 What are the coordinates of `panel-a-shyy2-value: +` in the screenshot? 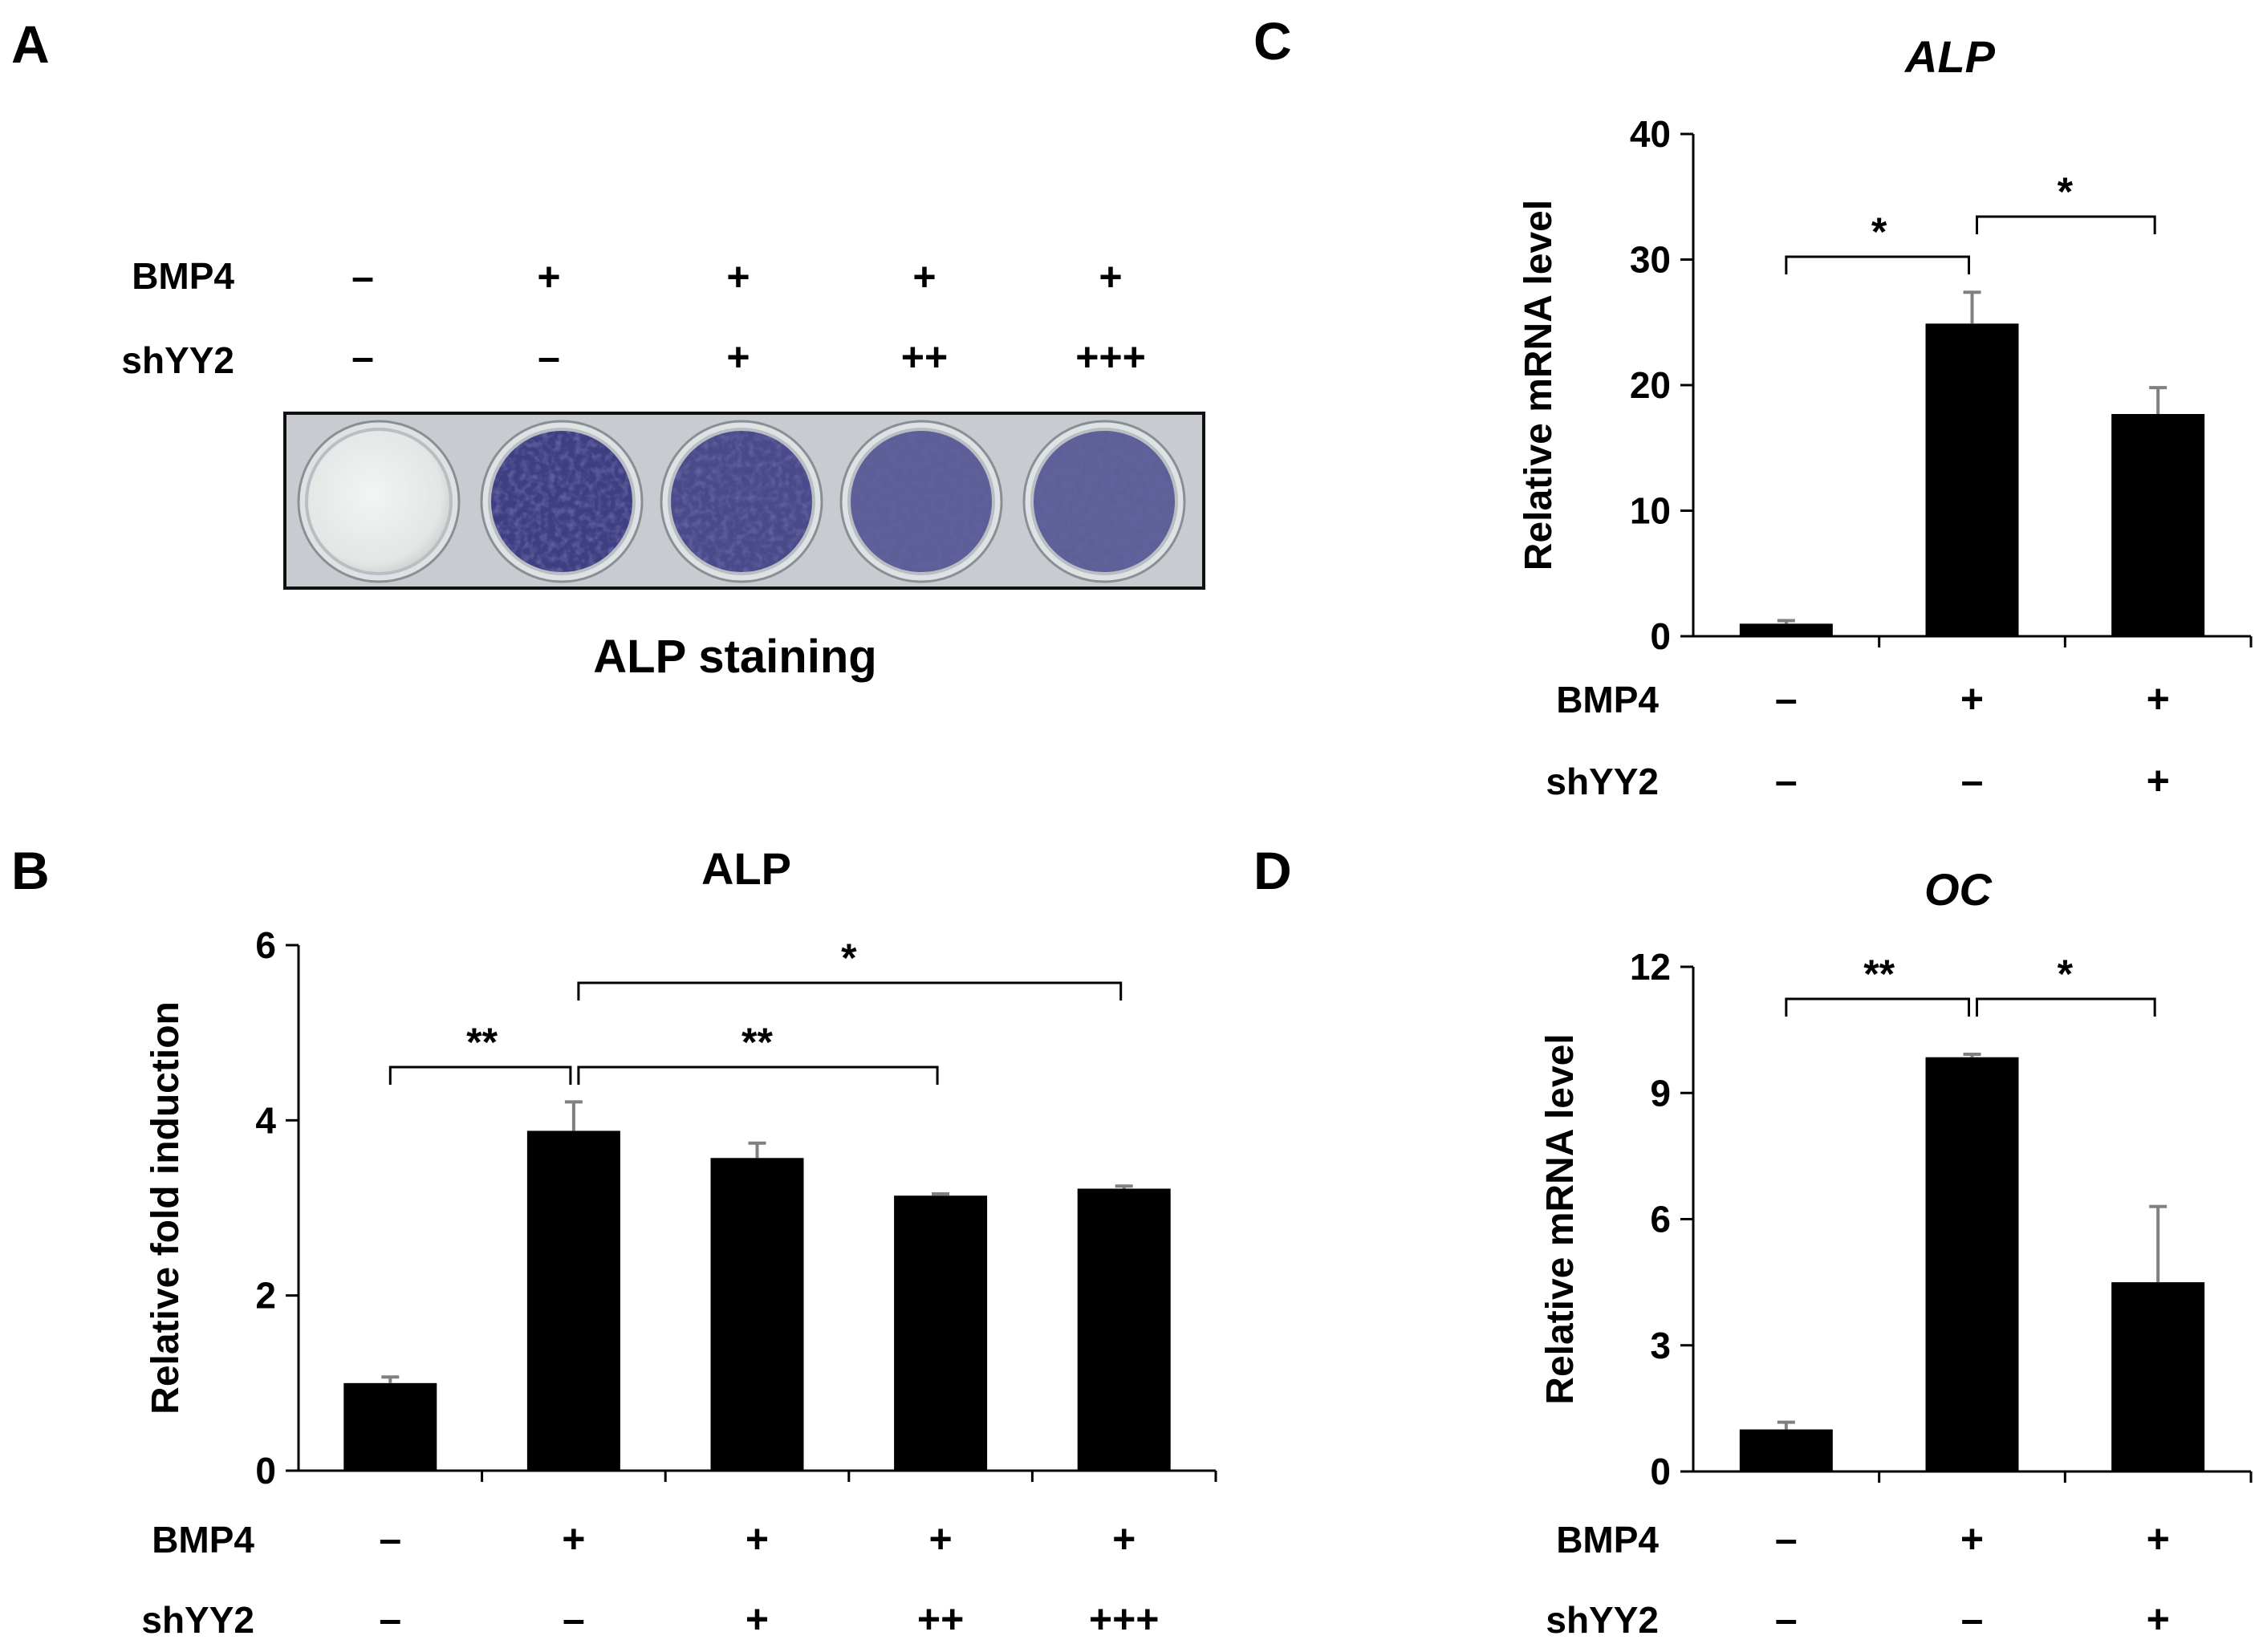 It's located at (738, 358).